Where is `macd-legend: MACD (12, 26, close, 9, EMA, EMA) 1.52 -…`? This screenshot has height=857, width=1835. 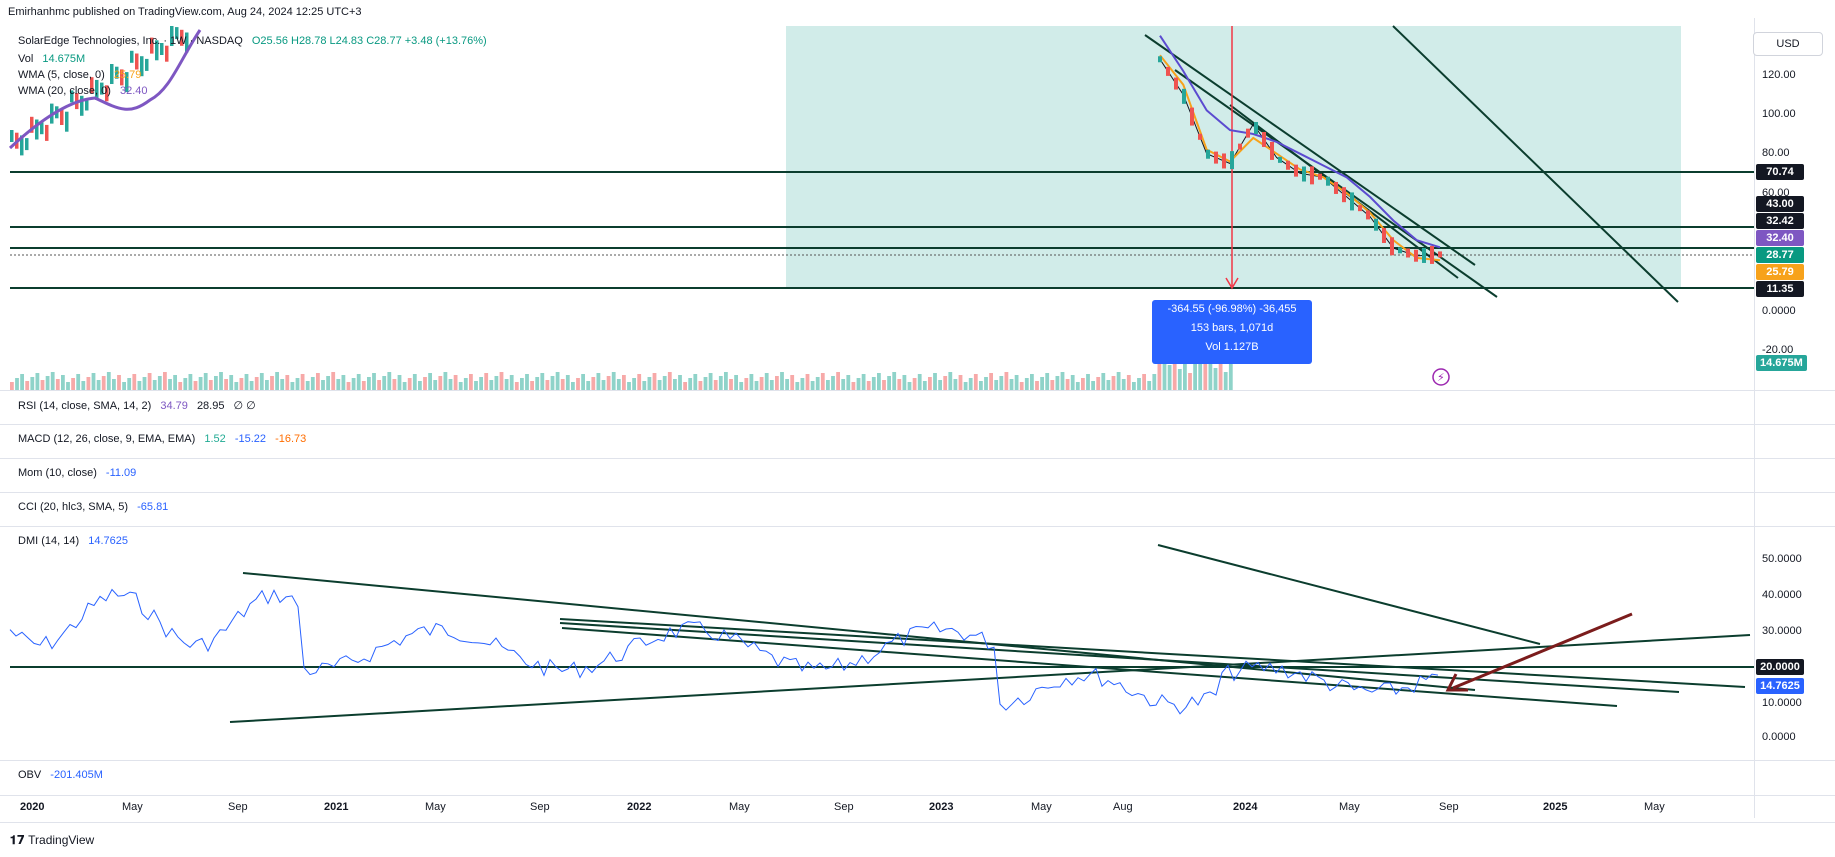 macd-legend: MACD (12, 26, close, 9, EMA, EMA) 1.52 -… is located at coordinates (162, 439).